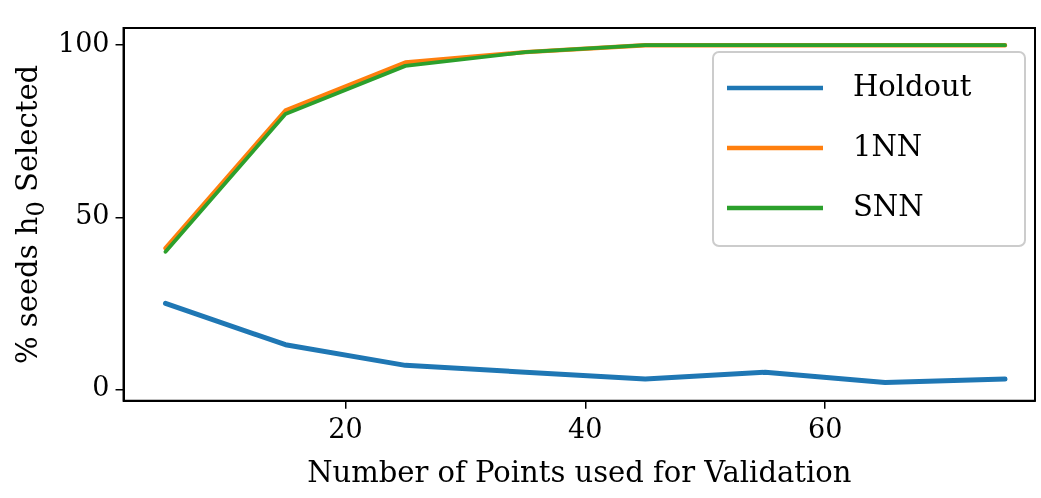 The image size is (1041, 498). Describe the element at coordinates (92, 215) in the screenshot. I see `y-tick-label: 50` at that location.